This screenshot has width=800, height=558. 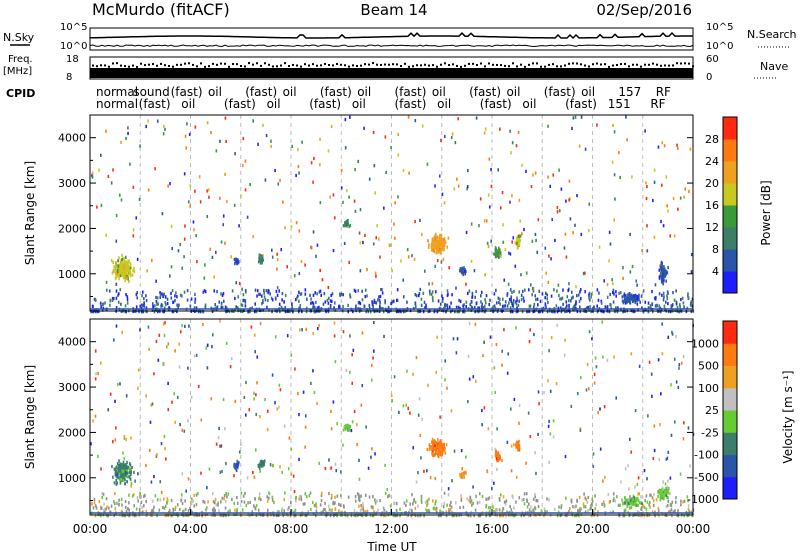 What do you see at coordinates (151, 92) in the screenshot?
I see `cpid-name: sound` at bounding box center [151, 92].